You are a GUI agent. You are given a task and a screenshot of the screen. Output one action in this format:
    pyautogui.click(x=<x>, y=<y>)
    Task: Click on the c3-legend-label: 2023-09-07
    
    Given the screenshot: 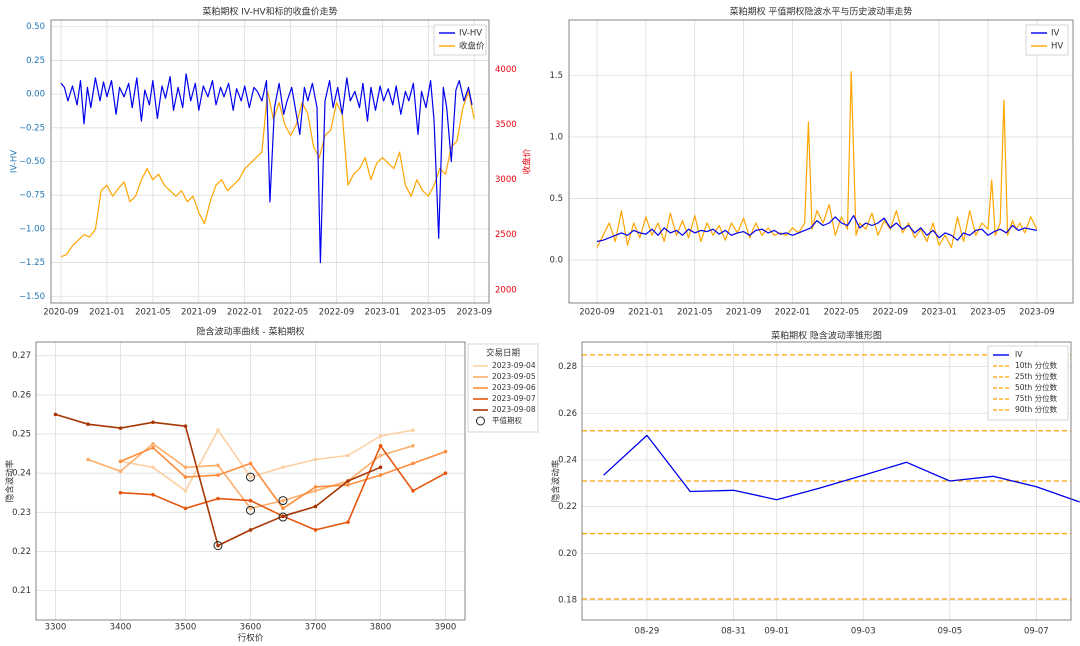 What is the action you would take?
    pyautogui.click(x=514, y=398)
    